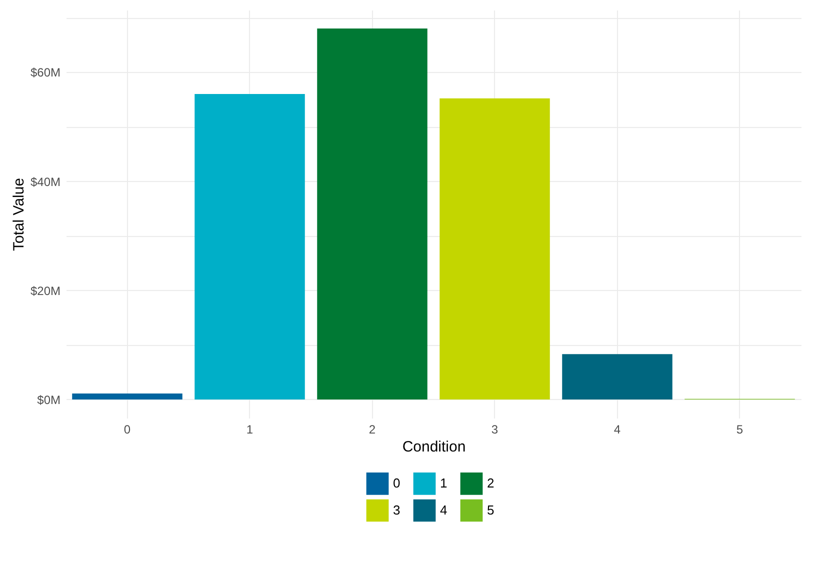  What do you see at coordinates (45, 291) in the screenshot?
I see `y-tick-label: $20M` at bounding box center [45, 291].